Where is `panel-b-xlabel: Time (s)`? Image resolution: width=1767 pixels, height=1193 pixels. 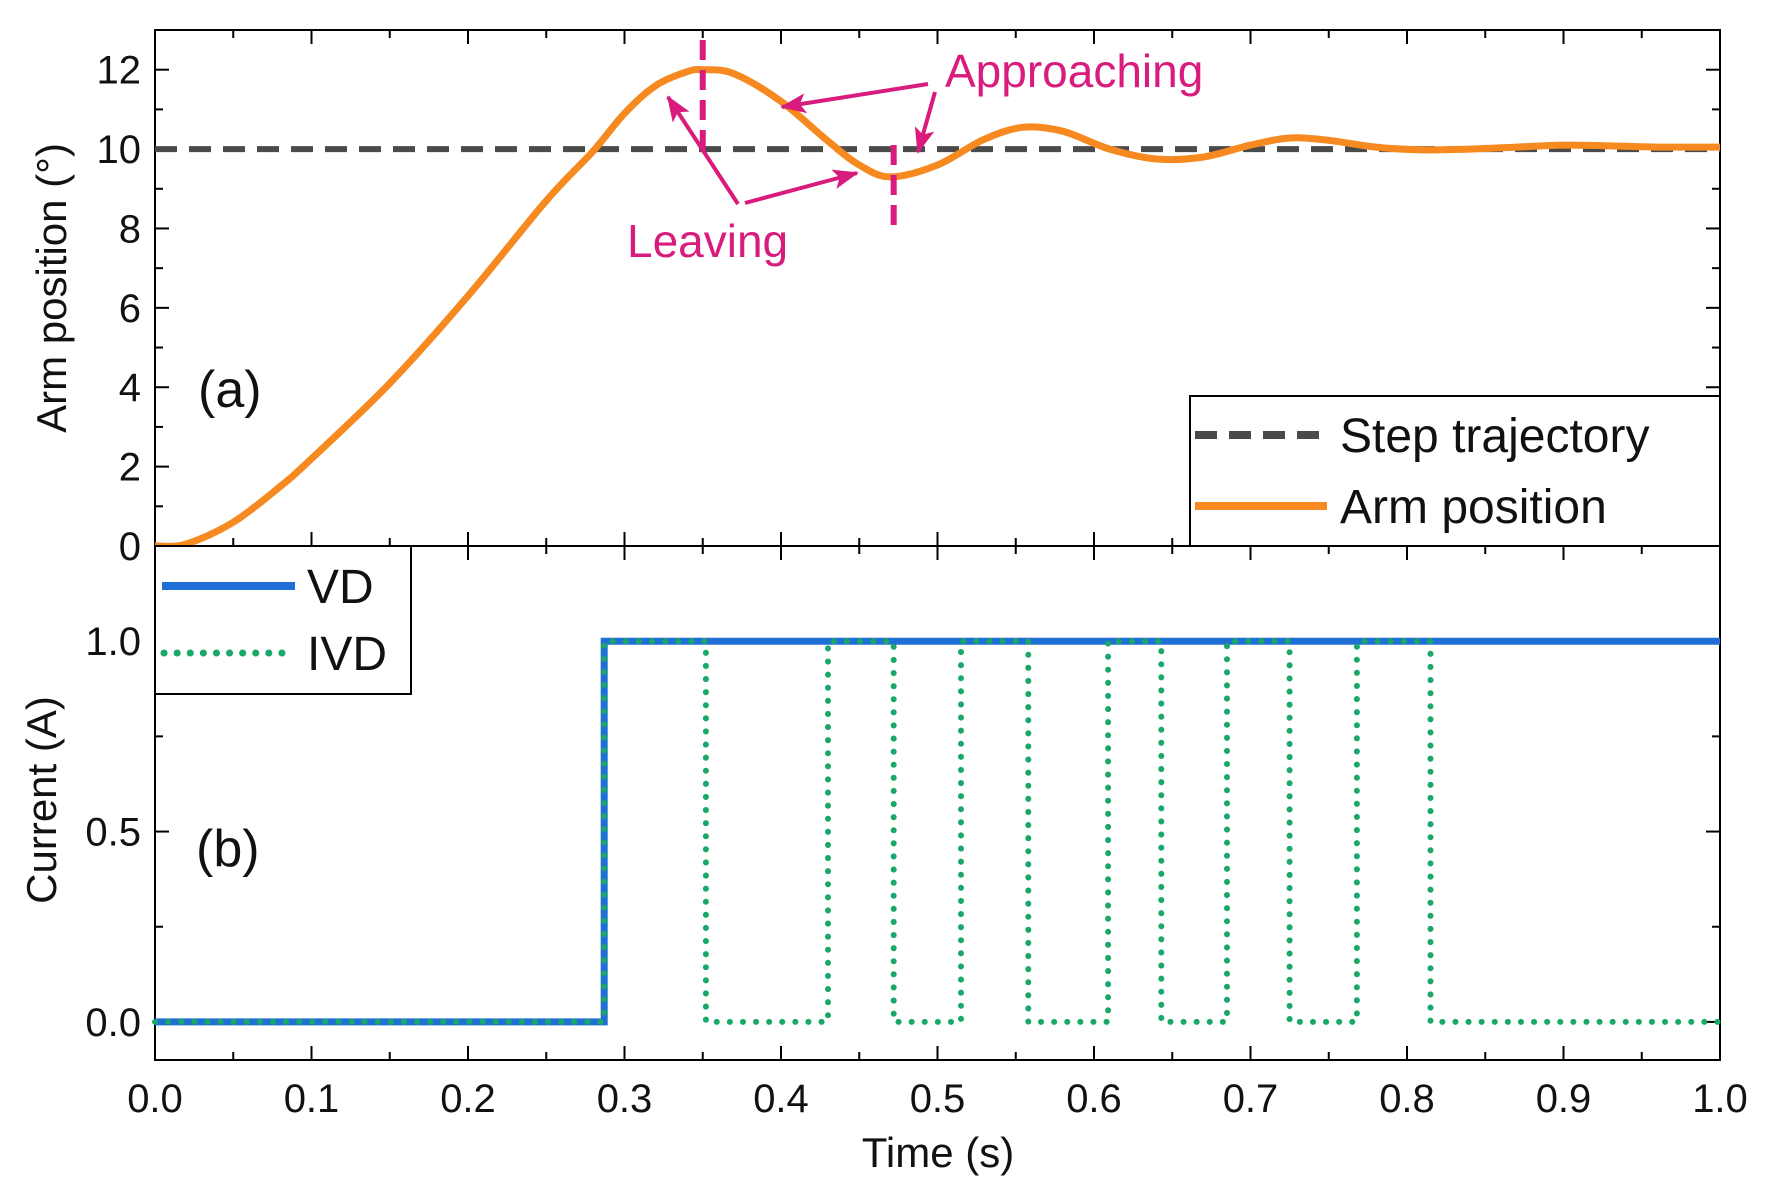
panel-b-xlabel: Time (s) is located at coordinates (938, 1152).